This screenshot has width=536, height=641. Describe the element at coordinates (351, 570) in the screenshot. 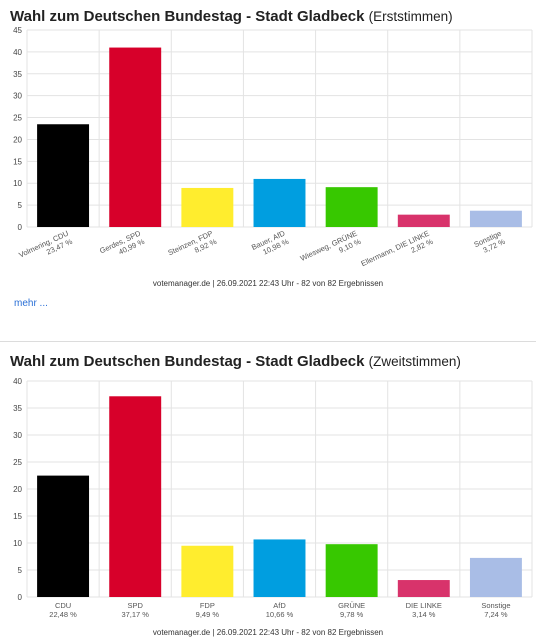

I see `bar-grüne` at that location.